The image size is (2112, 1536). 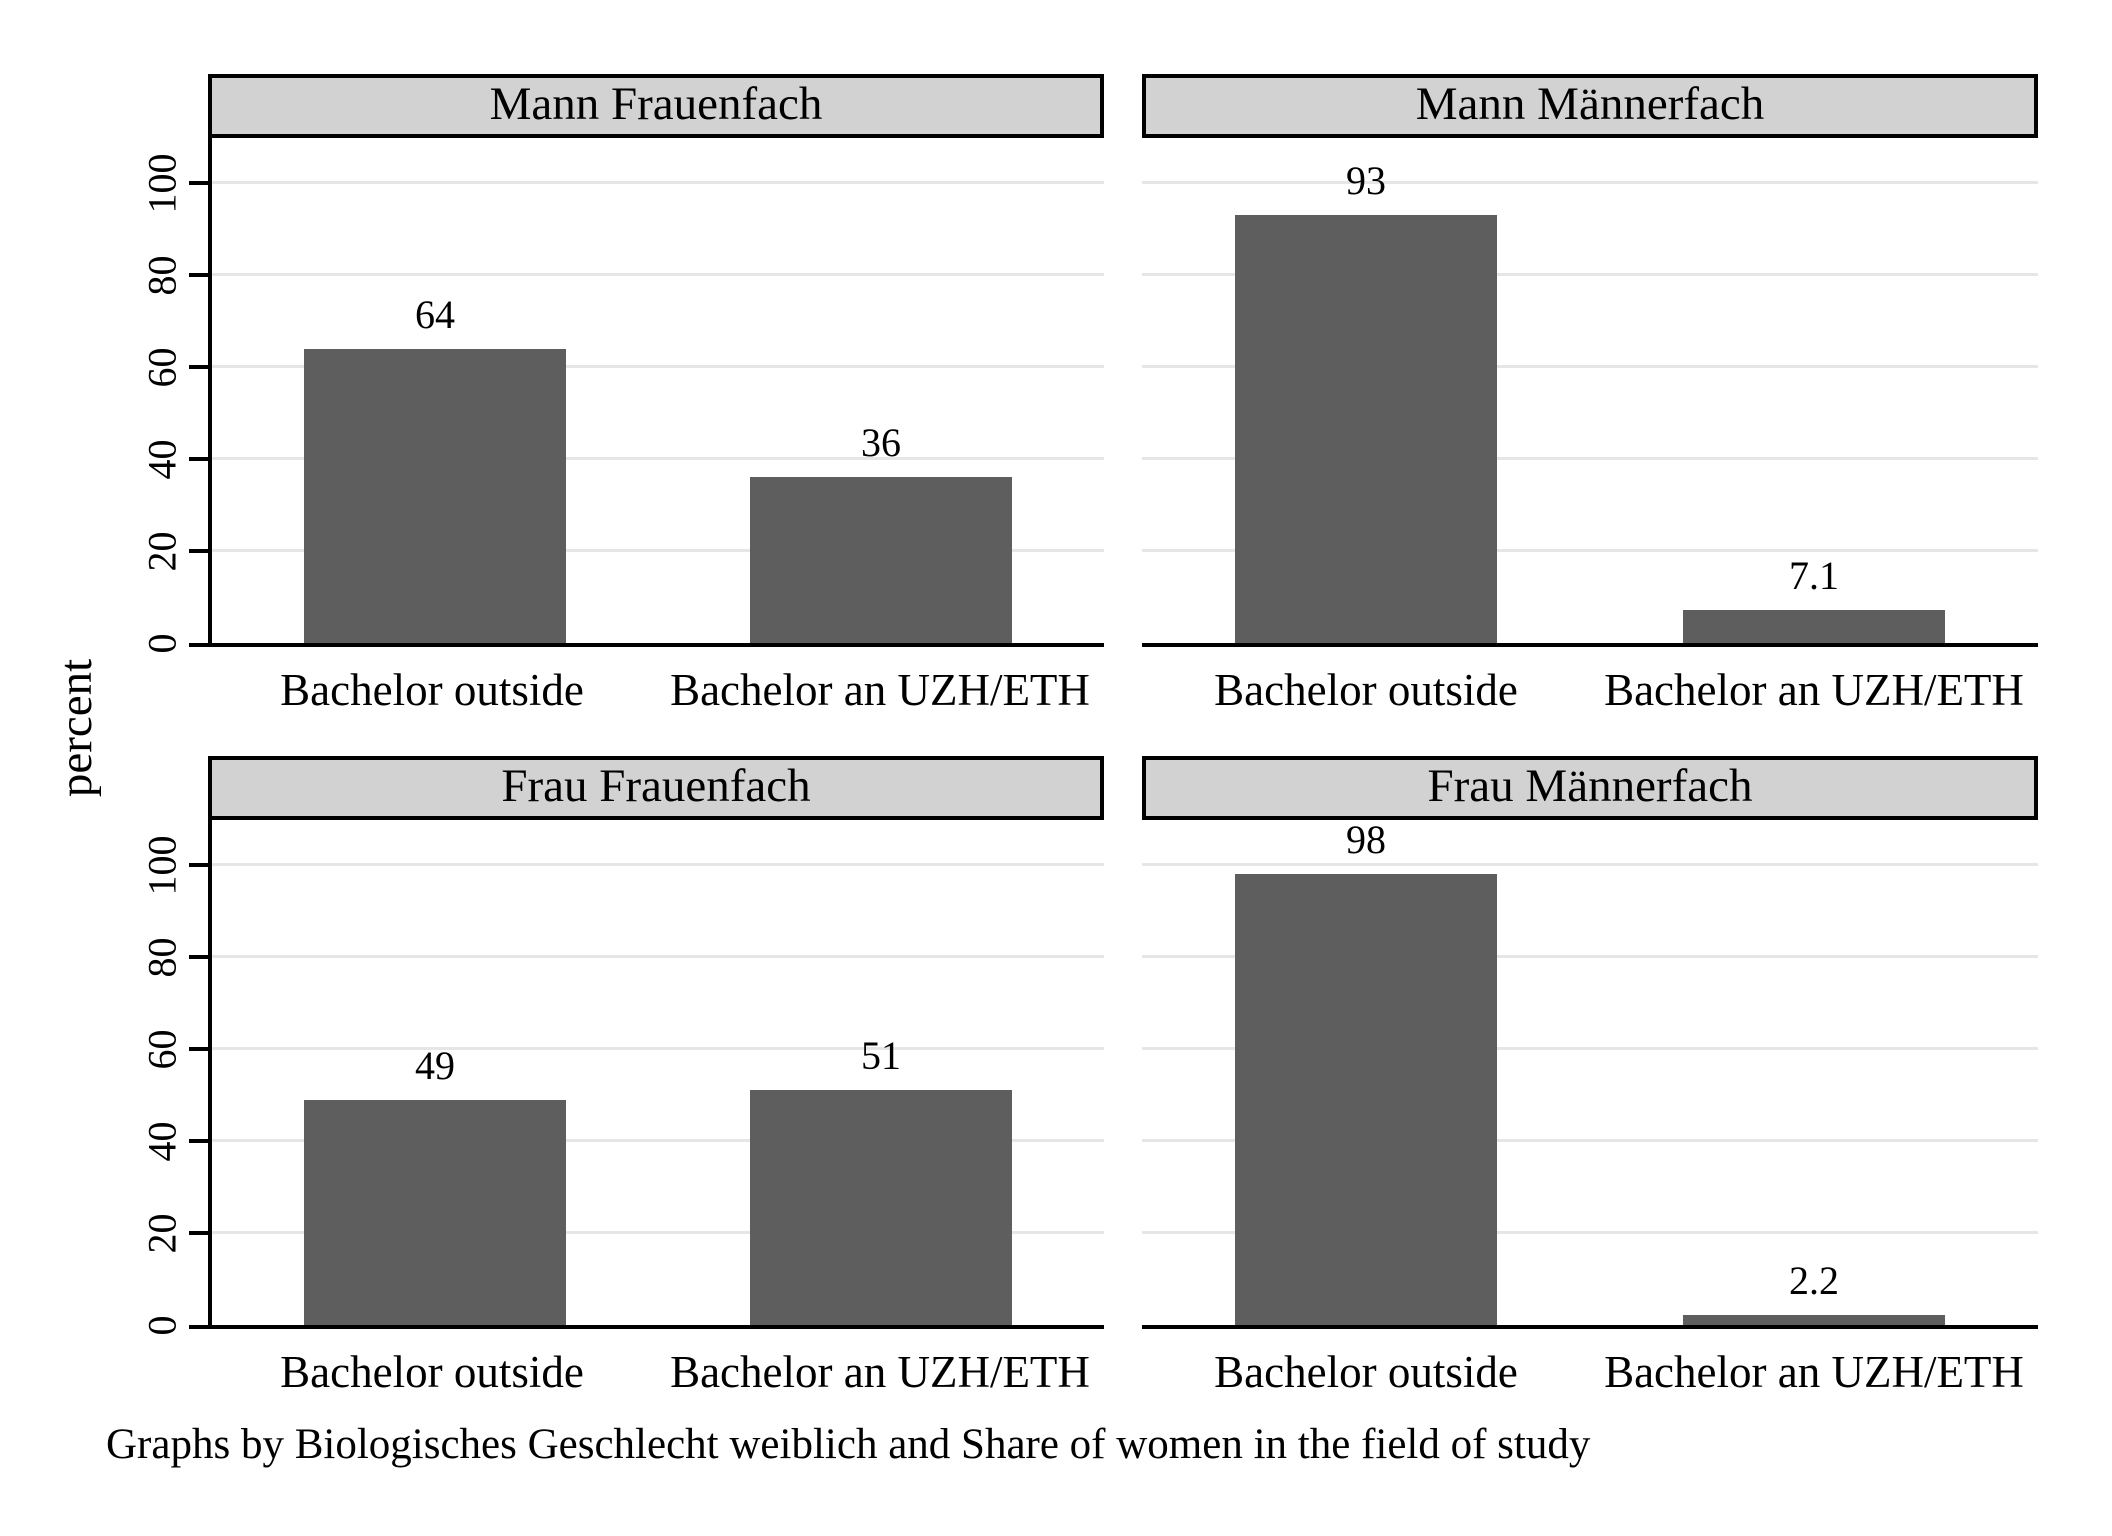 What do you see at coordinates (881, 390) in the screenshot?
I see `bar-slot-bachelor-an-uzh-eth: 36` at bounding box center [881, 390].